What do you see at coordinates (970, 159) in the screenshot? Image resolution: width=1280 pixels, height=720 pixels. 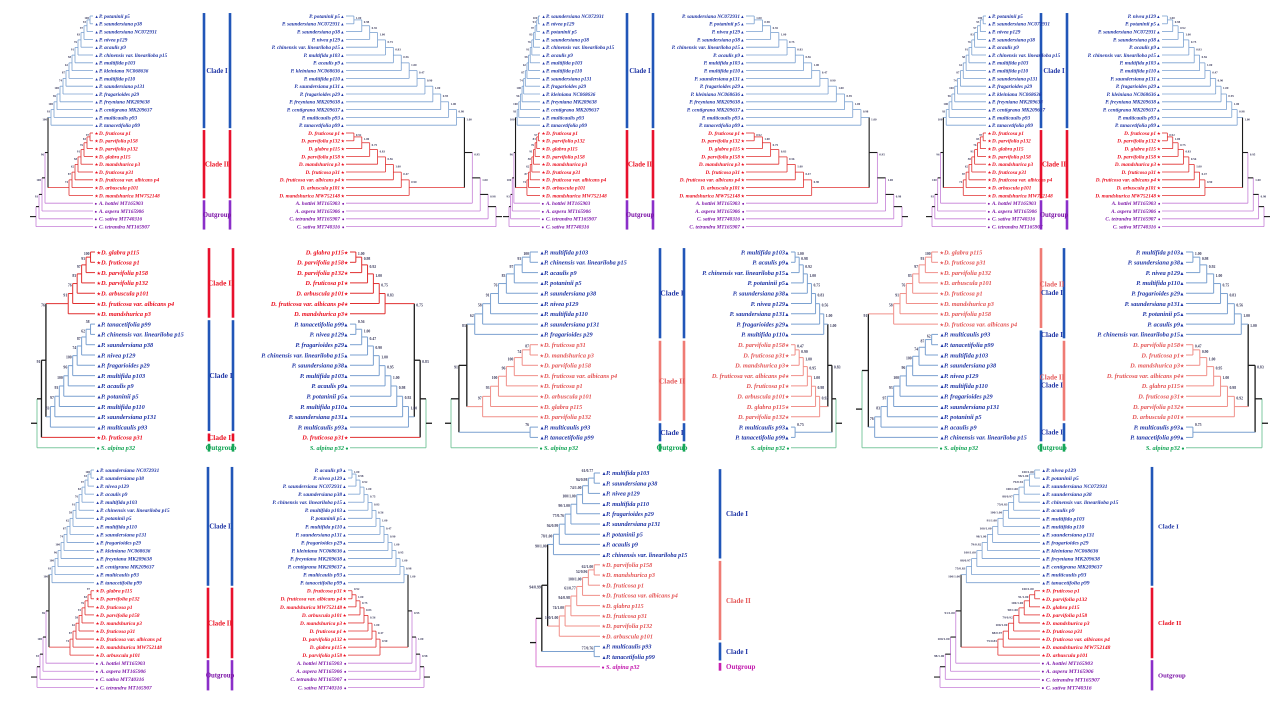 I see `support-value: 58` at bounding box center [970, 159].